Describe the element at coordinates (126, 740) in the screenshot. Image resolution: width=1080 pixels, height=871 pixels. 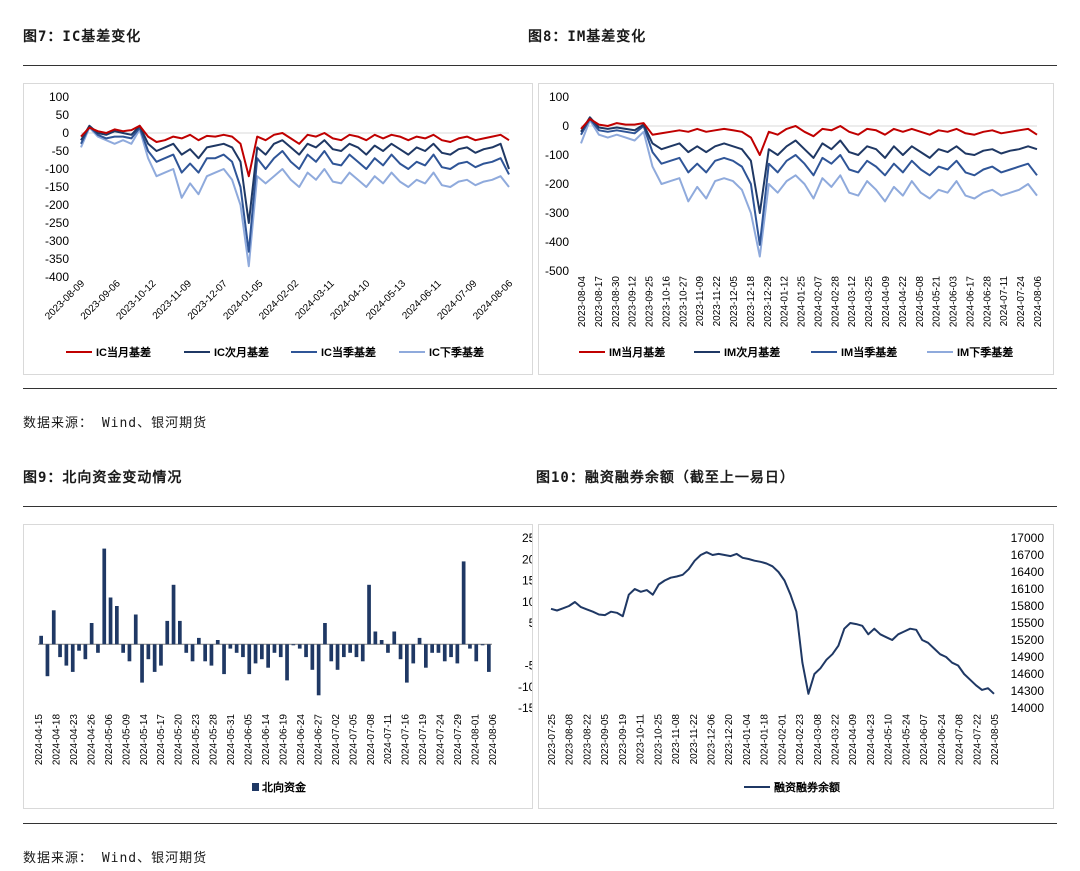
I see `x-tick-label: 2024-05-09` at that location.